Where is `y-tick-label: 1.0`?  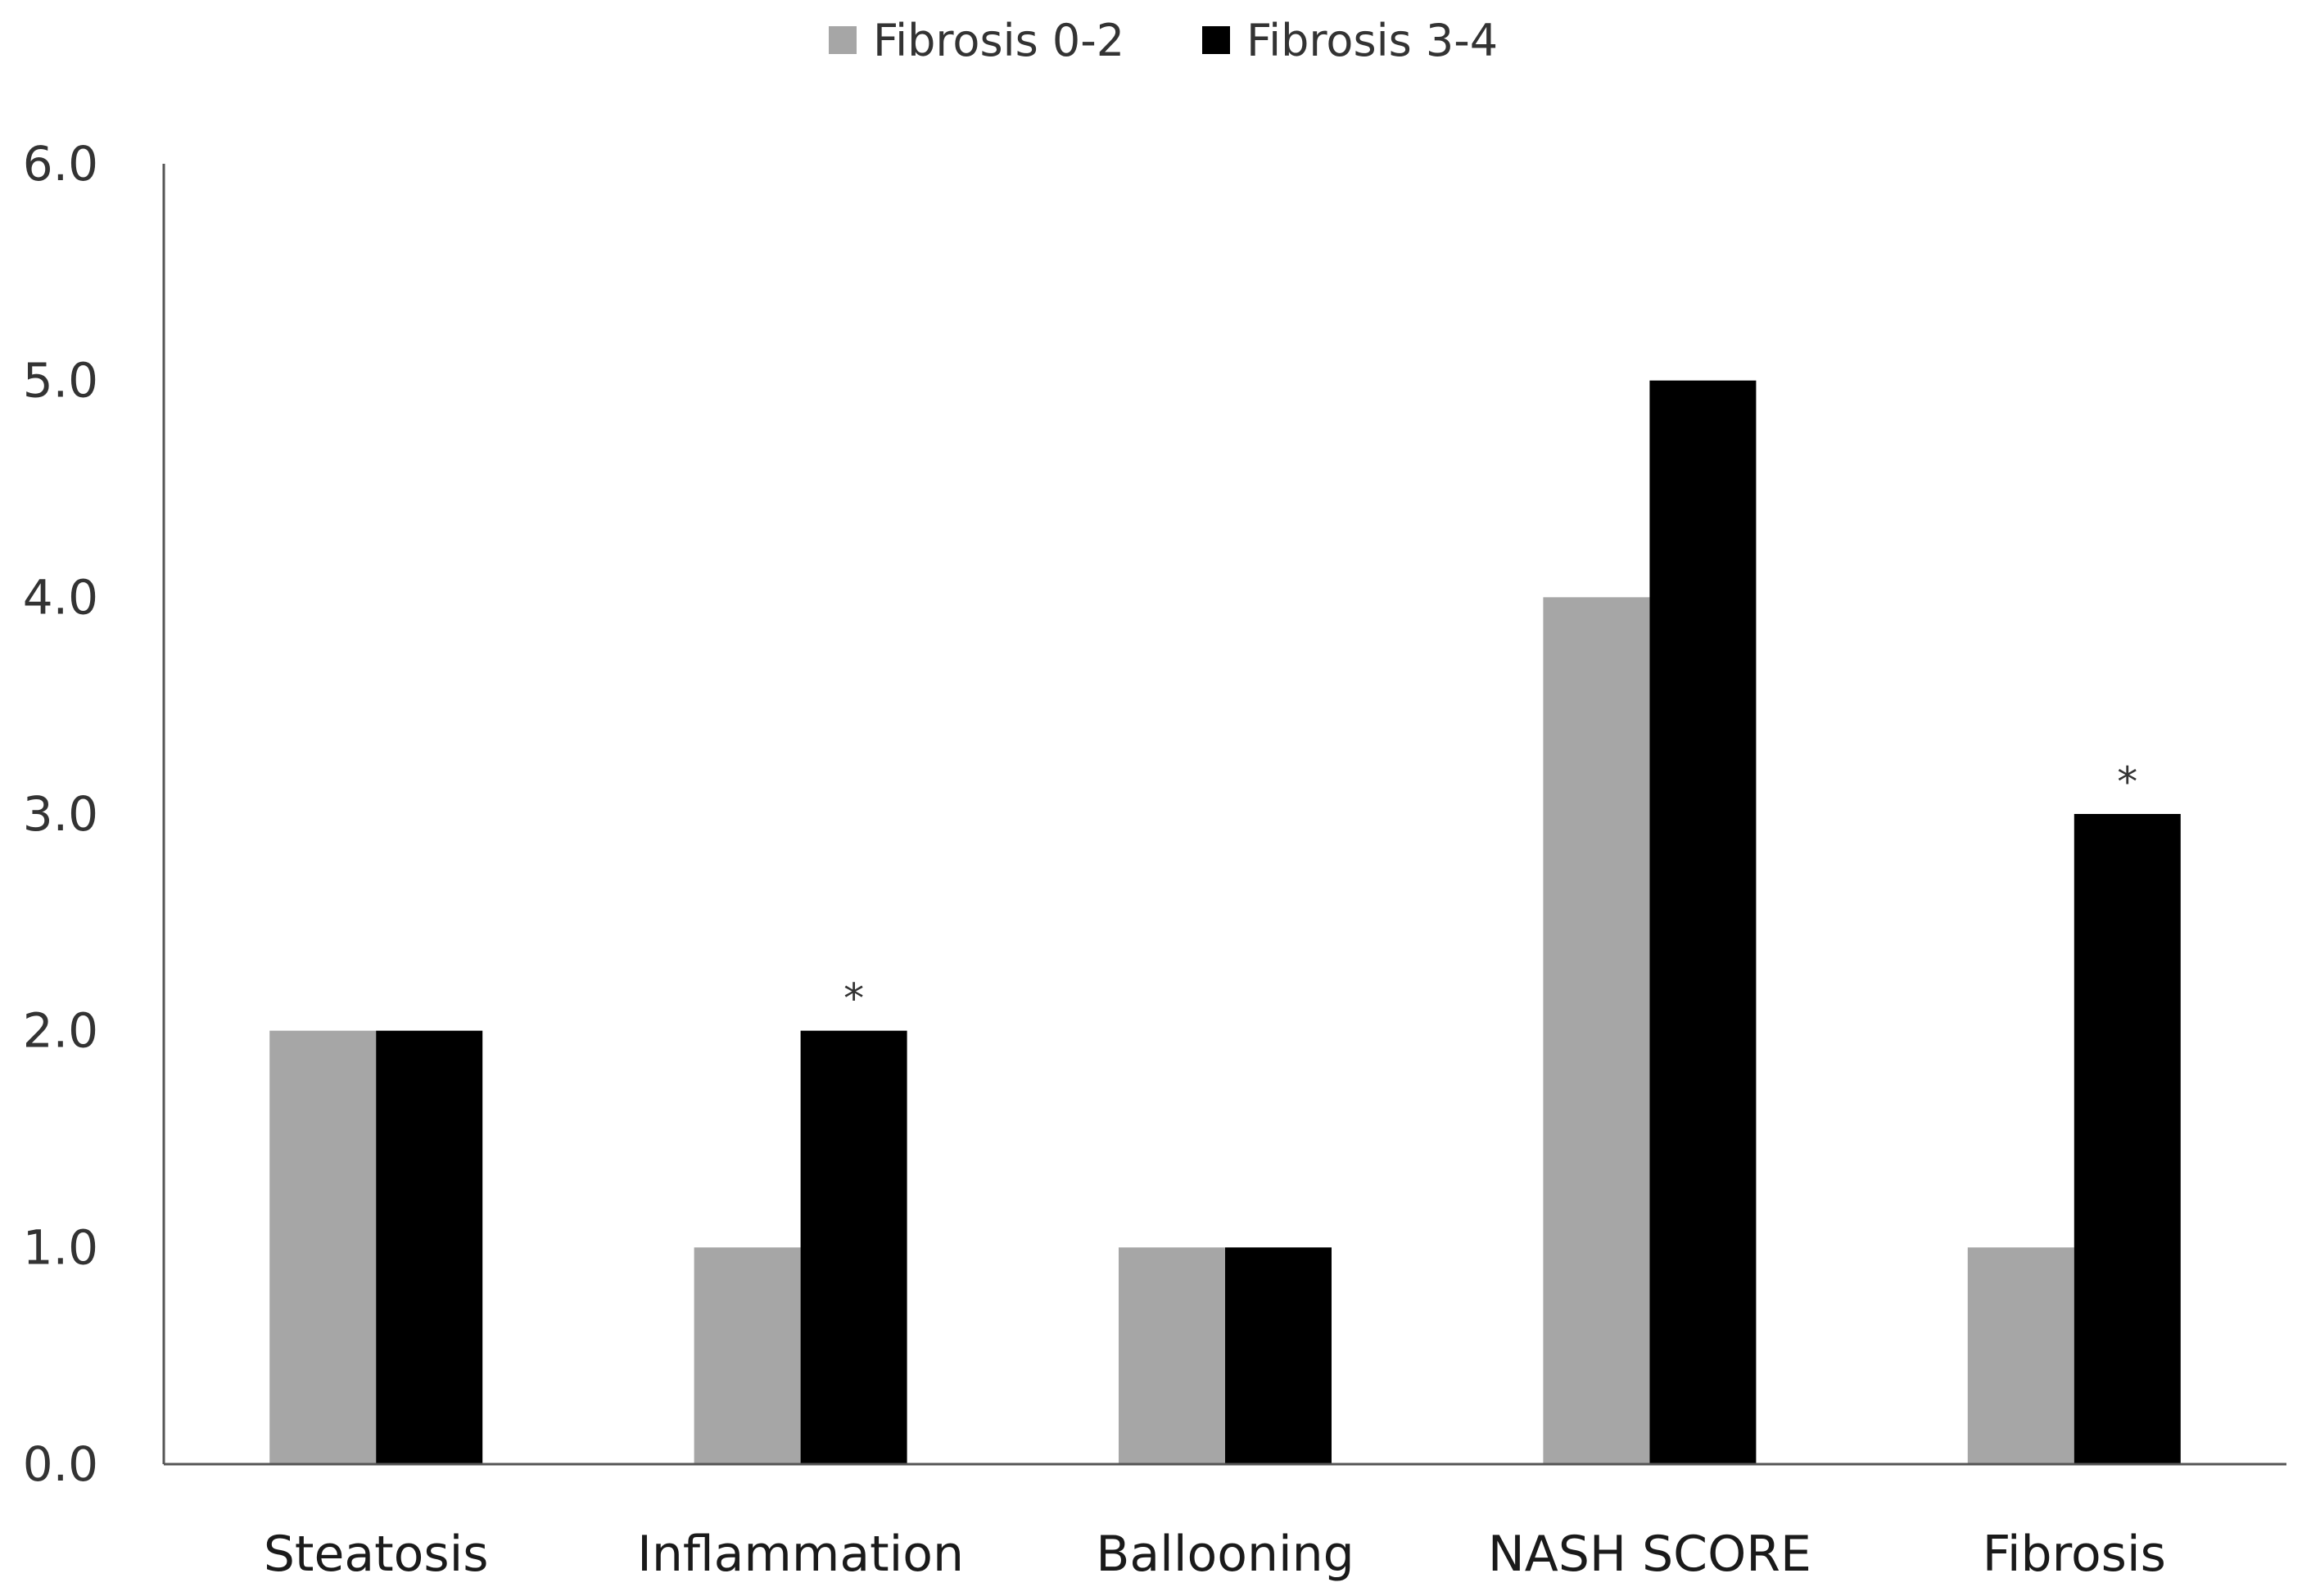 y-tick-label: 1.0 is located at coordinates (60, 1247).